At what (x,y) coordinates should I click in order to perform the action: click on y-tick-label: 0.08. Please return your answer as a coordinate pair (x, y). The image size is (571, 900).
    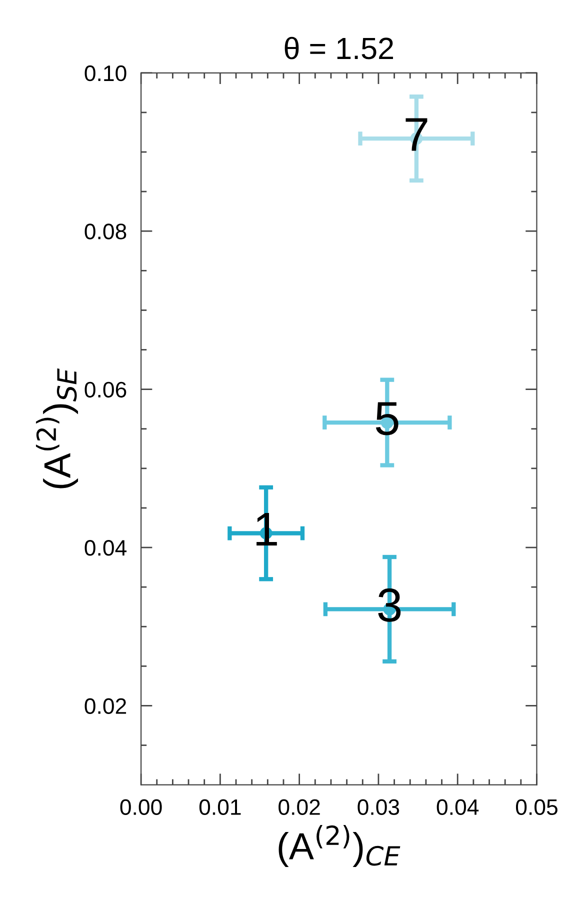
    Looking at the image, I should click on (105, 232).